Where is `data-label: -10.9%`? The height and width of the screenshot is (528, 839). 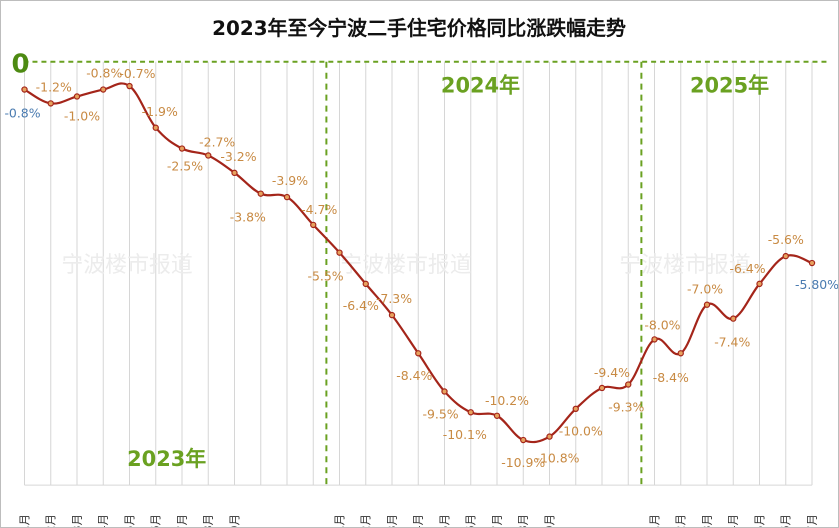
data-label: -10.9% is located at coordinates (523, 462).